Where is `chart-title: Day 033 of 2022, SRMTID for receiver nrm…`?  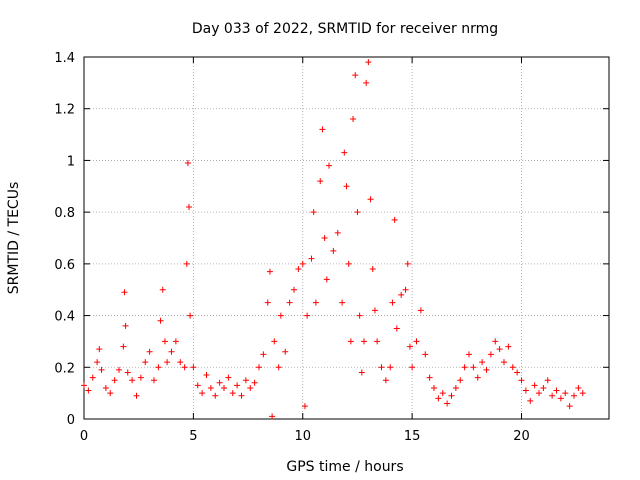 chart-title: Day 033 of 2022, SRMTID for receiver nrm… is located at coordinates (345, 29).